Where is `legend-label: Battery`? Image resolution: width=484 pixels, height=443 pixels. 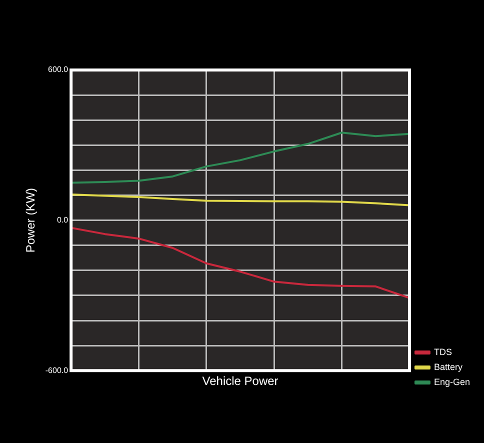
legend-label: Battery is located at coordinates (448, 367).